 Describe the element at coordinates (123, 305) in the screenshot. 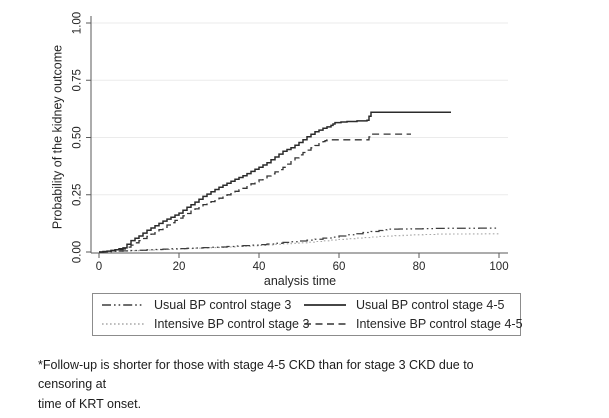

I see `usual-stage-3-line-sample-icon` at that location.